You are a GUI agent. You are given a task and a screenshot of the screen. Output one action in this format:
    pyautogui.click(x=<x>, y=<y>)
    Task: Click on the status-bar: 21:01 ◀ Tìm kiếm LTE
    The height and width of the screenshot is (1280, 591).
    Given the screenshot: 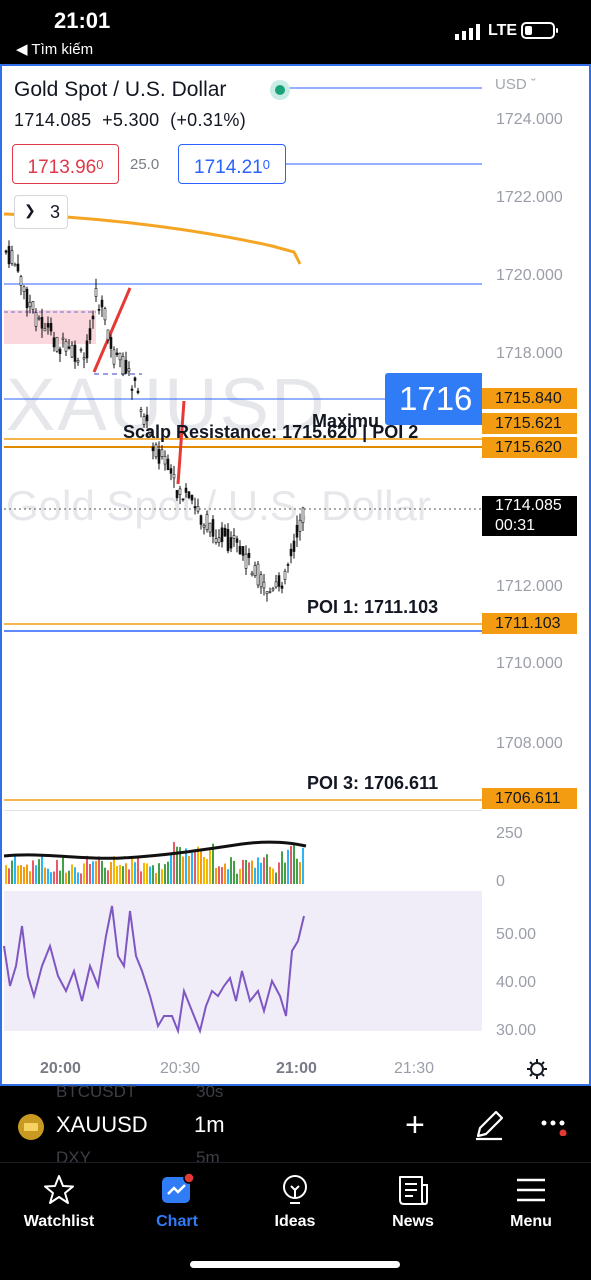 What is the action you would take?
    pyautogui.click(x=295, y=32)
    